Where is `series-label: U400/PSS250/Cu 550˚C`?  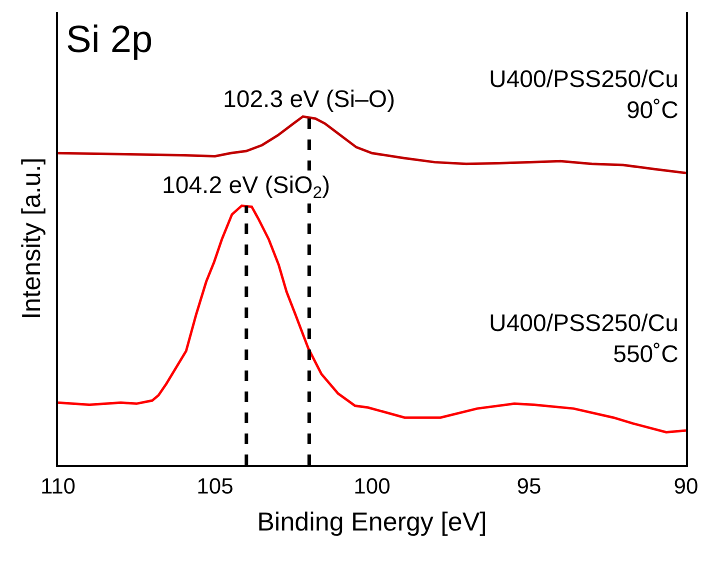
series-label: U400/PSS250/Cu 550˚C is located at coordinates (583, 339).